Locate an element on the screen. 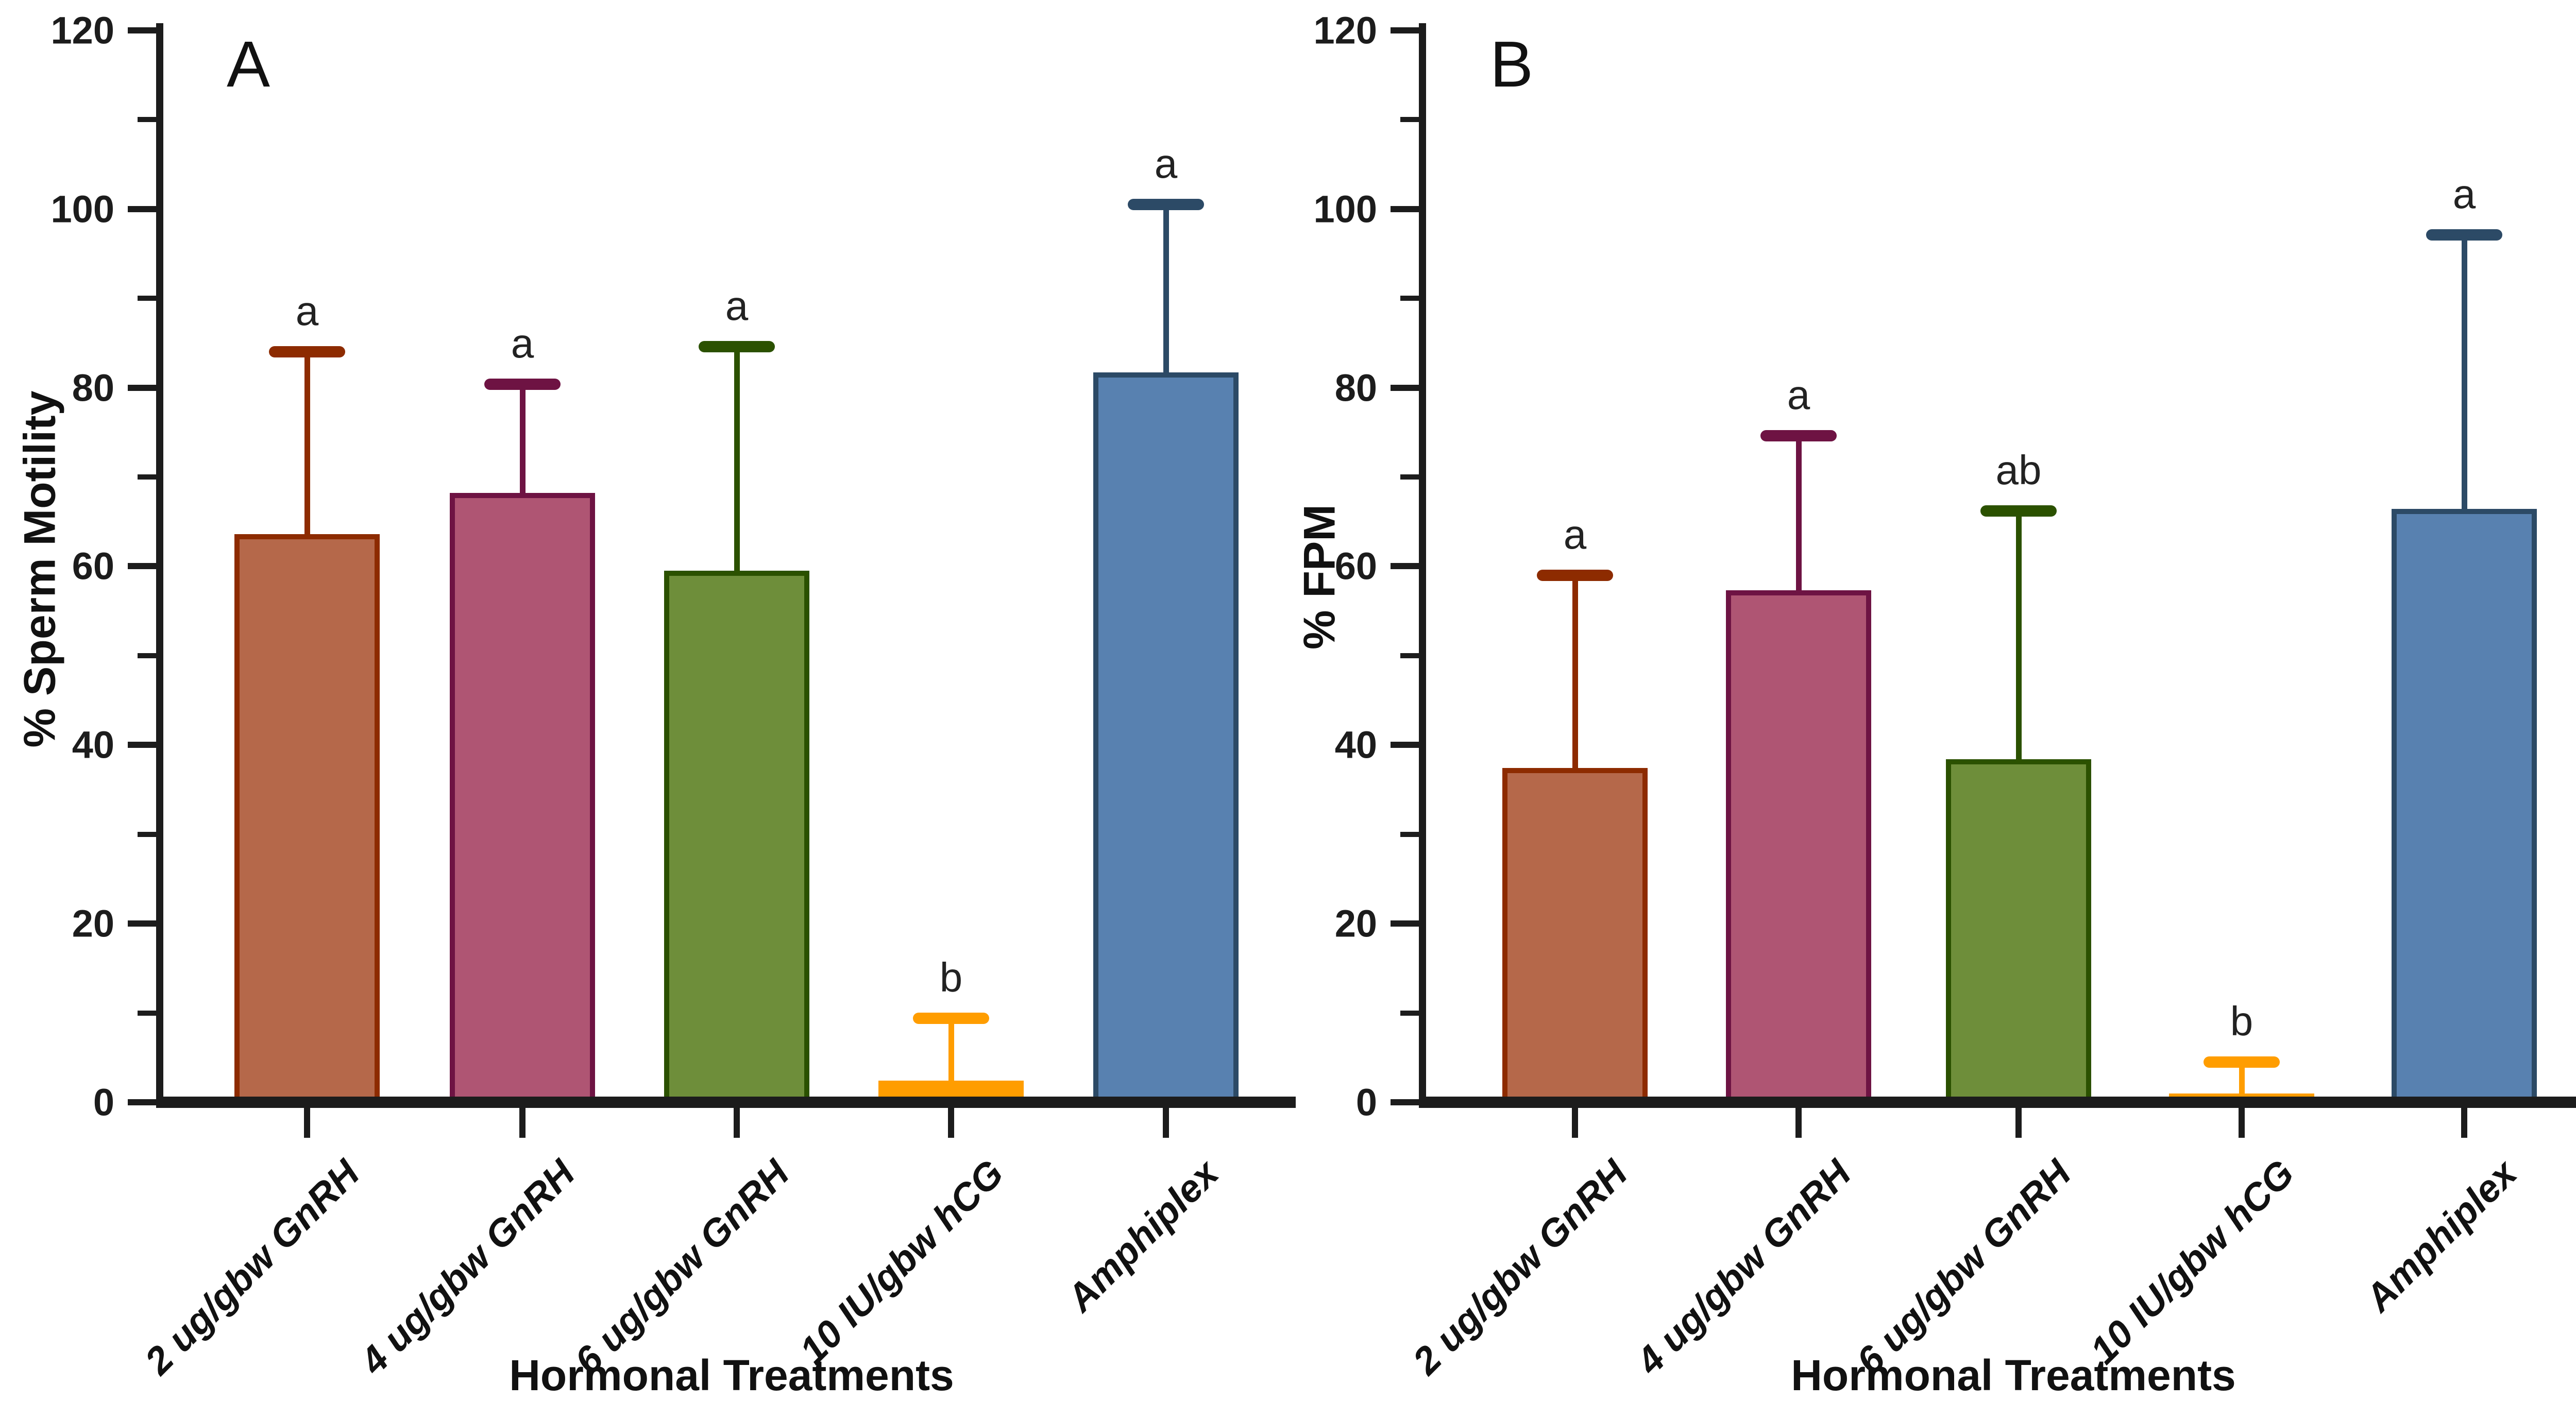 The height and width of the screenshot is (1418, 2576). panel-letter: B is located at coordinates (1512, 64).